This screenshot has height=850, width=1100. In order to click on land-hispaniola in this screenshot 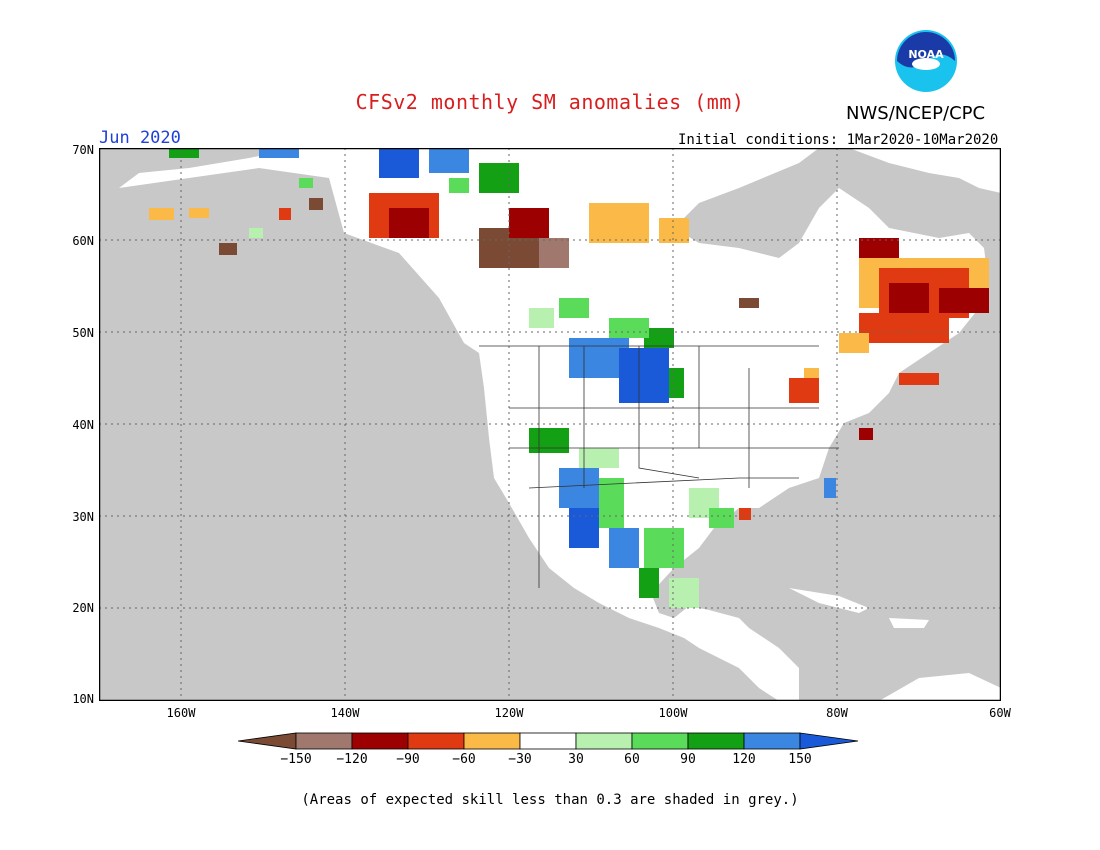, I will do `click(909, 623)`.